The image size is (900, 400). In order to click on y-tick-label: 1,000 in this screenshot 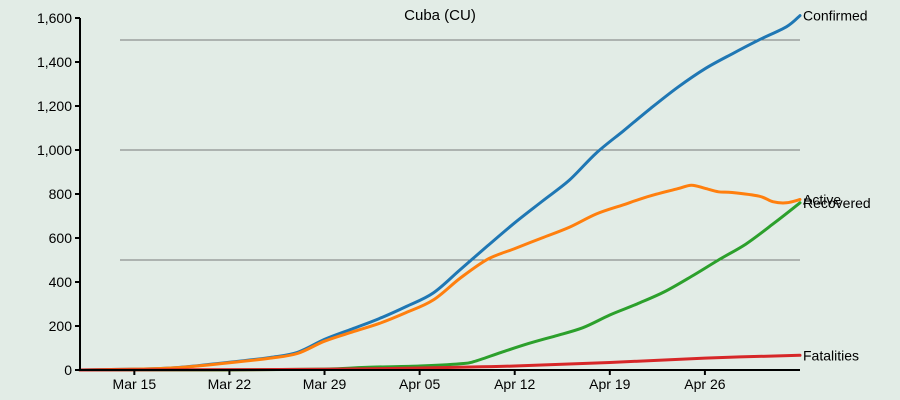, I will do `click(54, 150)`.